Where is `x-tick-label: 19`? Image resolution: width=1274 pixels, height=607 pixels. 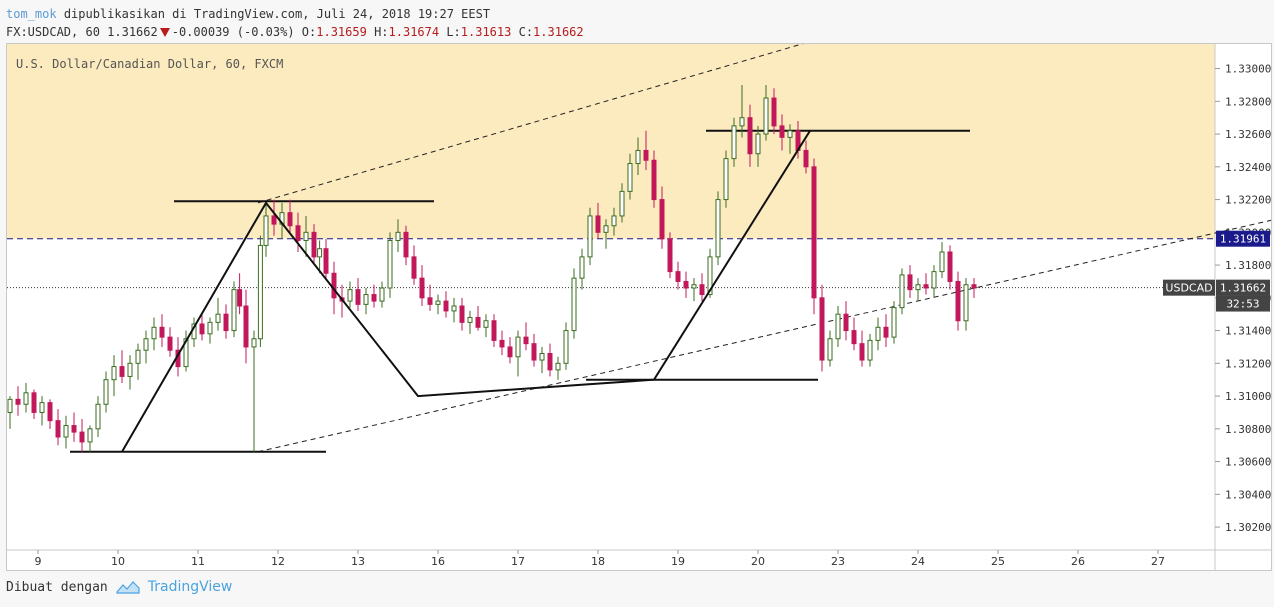 x-tick-label: 19 is located at coordinates (678, 561).